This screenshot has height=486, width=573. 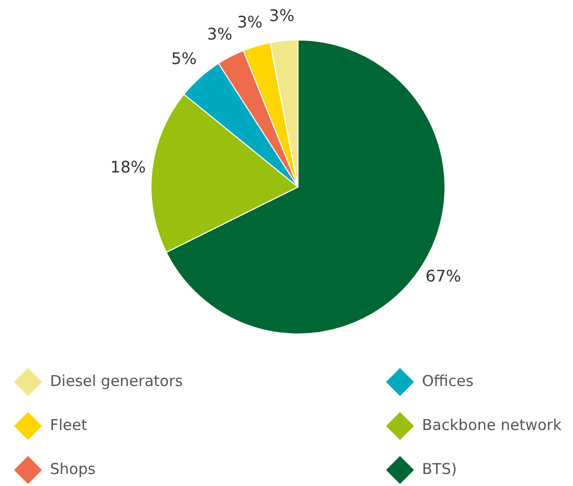 I want to click on data-label: 18%, so click(x=128, y=166).